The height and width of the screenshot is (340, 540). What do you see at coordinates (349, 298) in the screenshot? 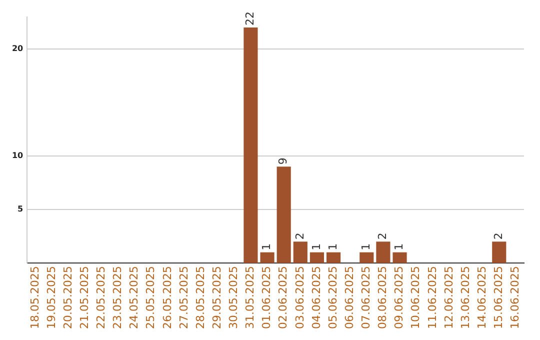
I see `x-tick-label: 06.06.2025` at bounding box center [349, 298].